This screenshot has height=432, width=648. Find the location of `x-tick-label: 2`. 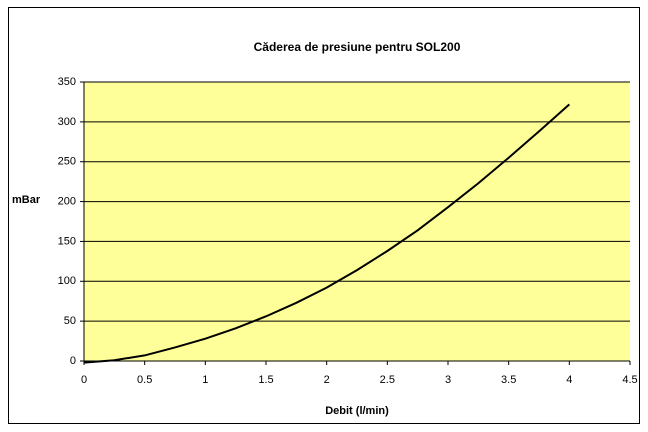

x-tick-label: 2 is located at coordinates (327, 380).